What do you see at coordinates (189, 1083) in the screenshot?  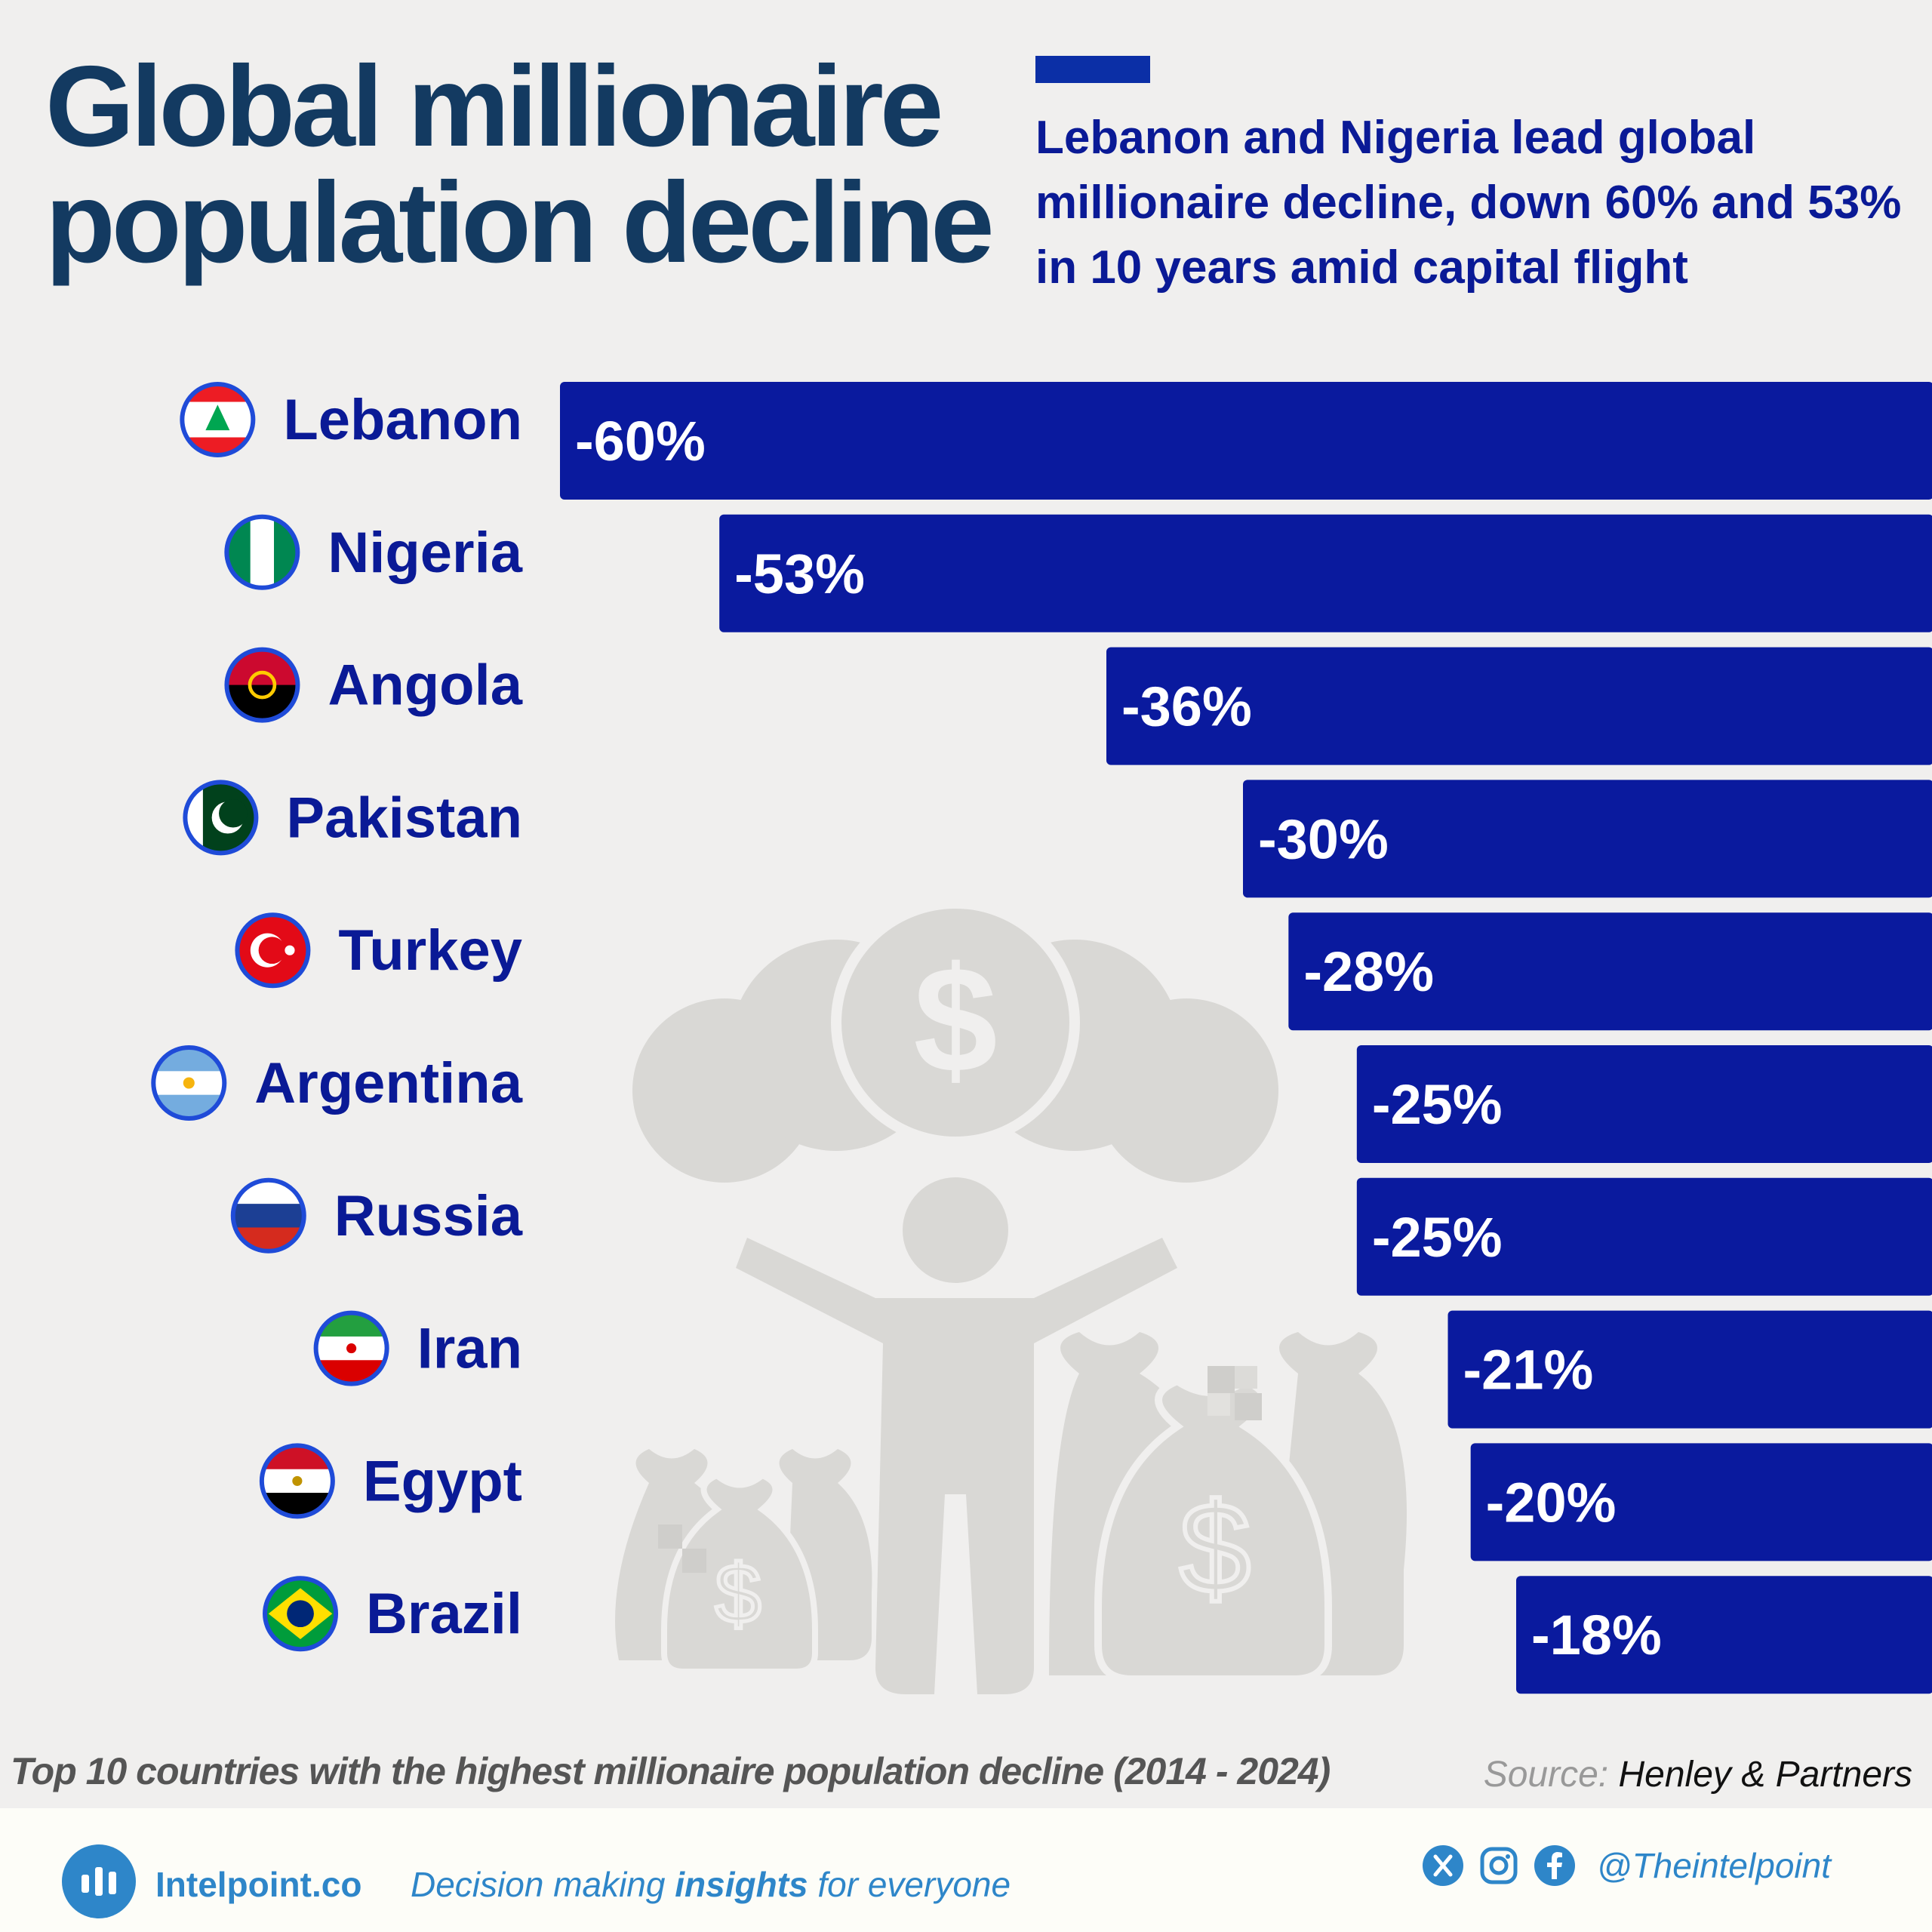 I see `argentina-flag-icon` at bounding box center [189, 1083].